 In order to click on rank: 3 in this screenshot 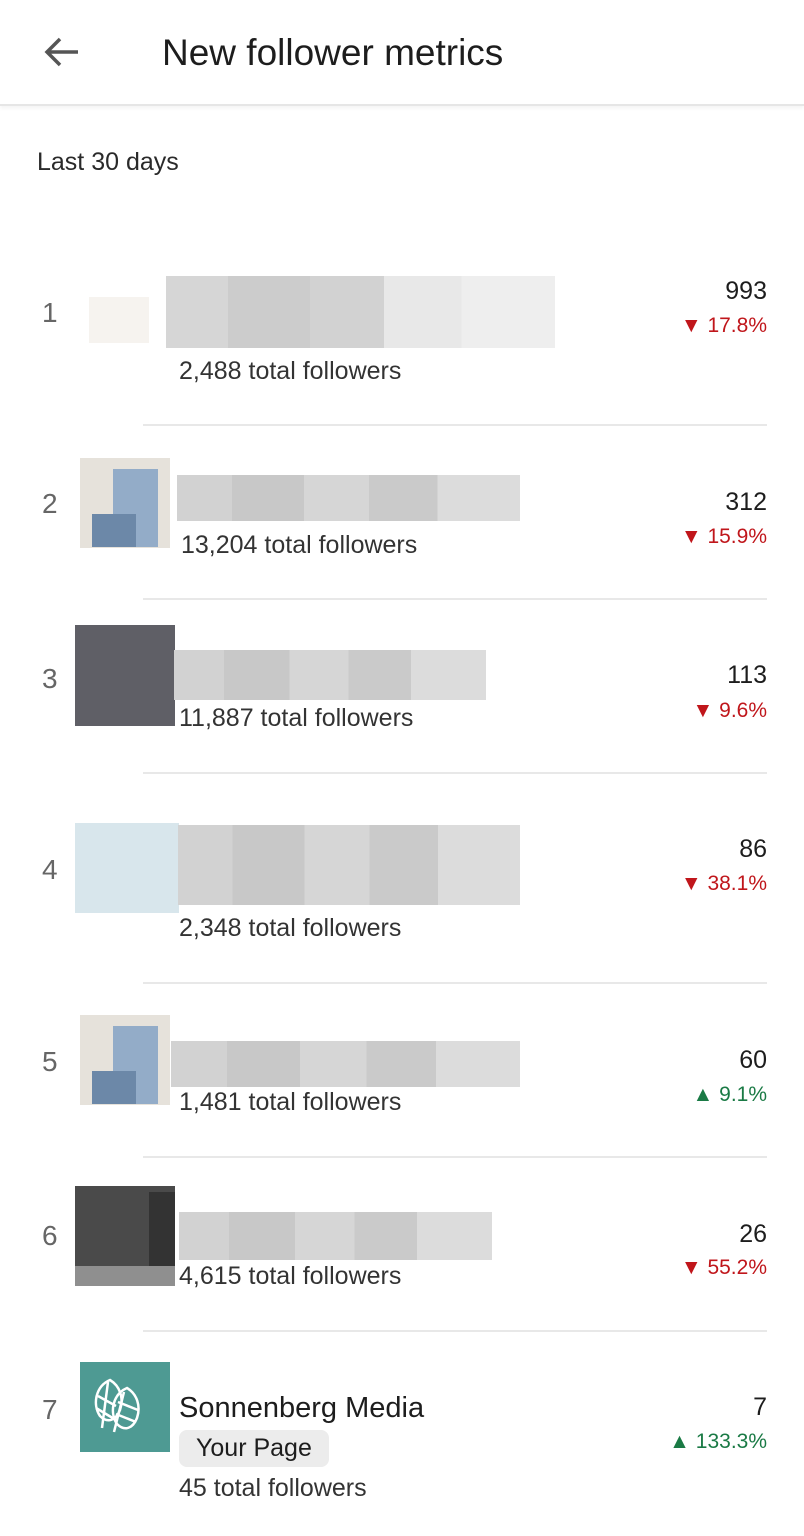, I will do `click(50, 678)`.